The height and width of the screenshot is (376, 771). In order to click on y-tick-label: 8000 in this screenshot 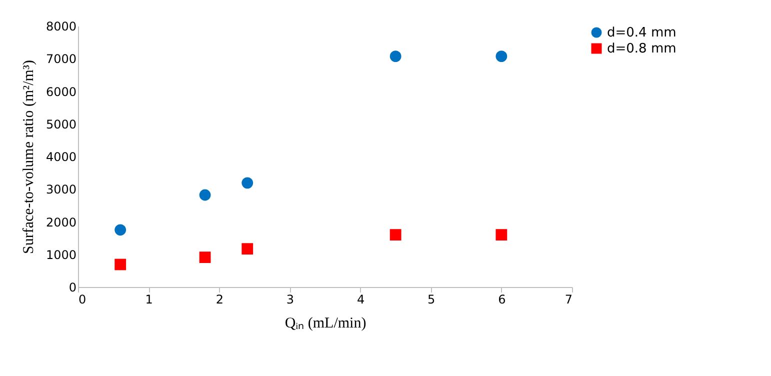, I will do `click(61, 27)`.